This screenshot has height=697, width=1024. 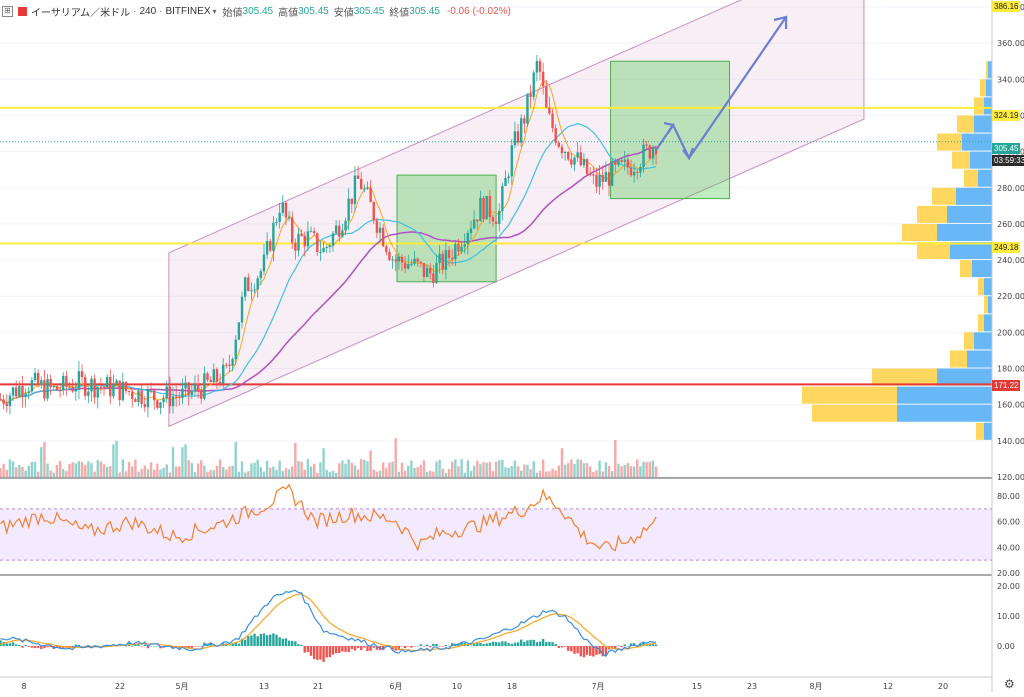 I want to click on level-tag-249: 249.18, so click(x=1006, y=247).